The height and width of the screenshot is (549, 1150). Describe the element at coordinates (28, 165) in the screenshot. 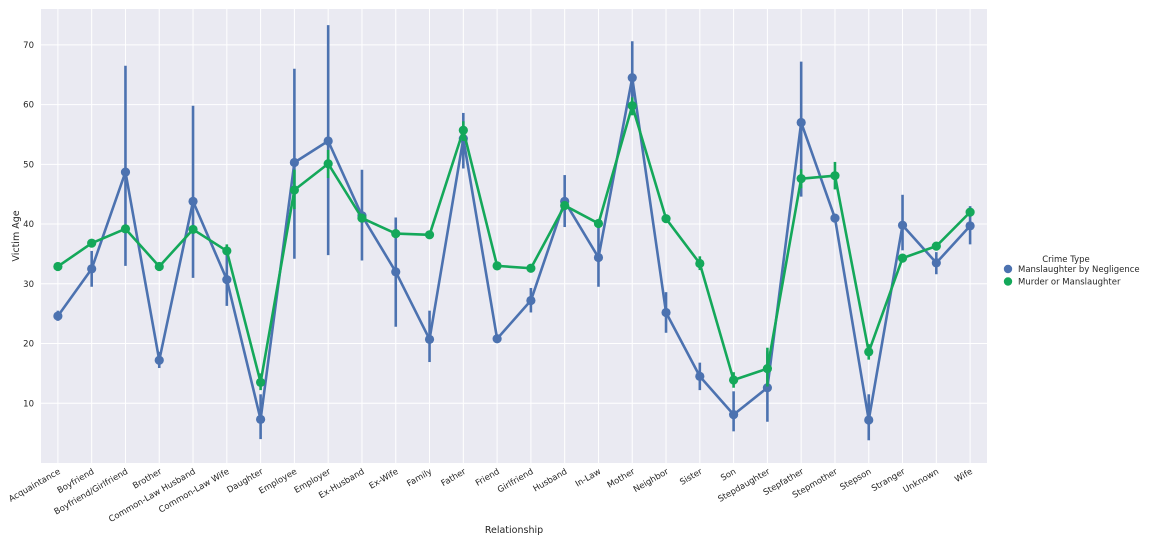

I see `y-tick-label: 50` at that location.